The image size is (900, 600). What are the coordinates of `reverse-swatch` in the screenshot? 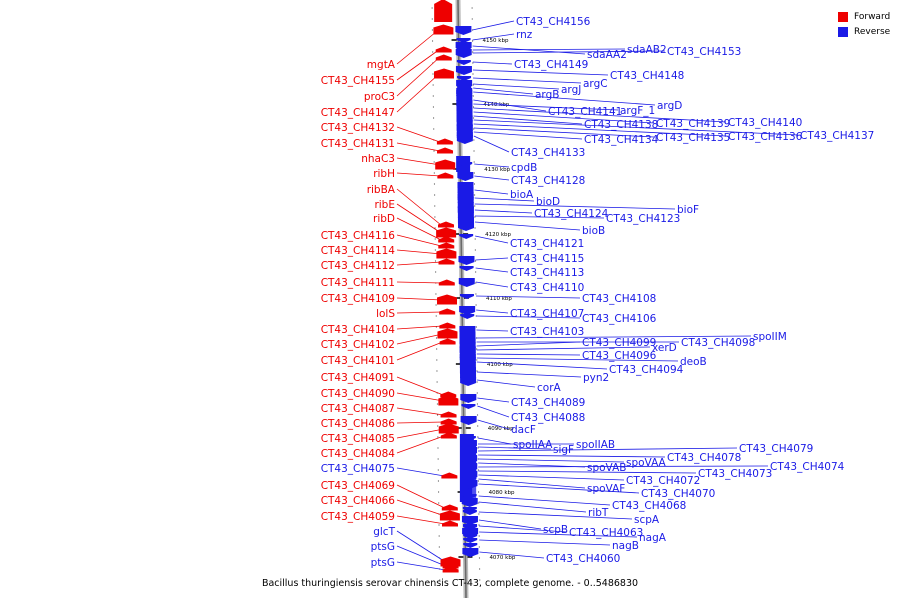 It's located at (843, 31).